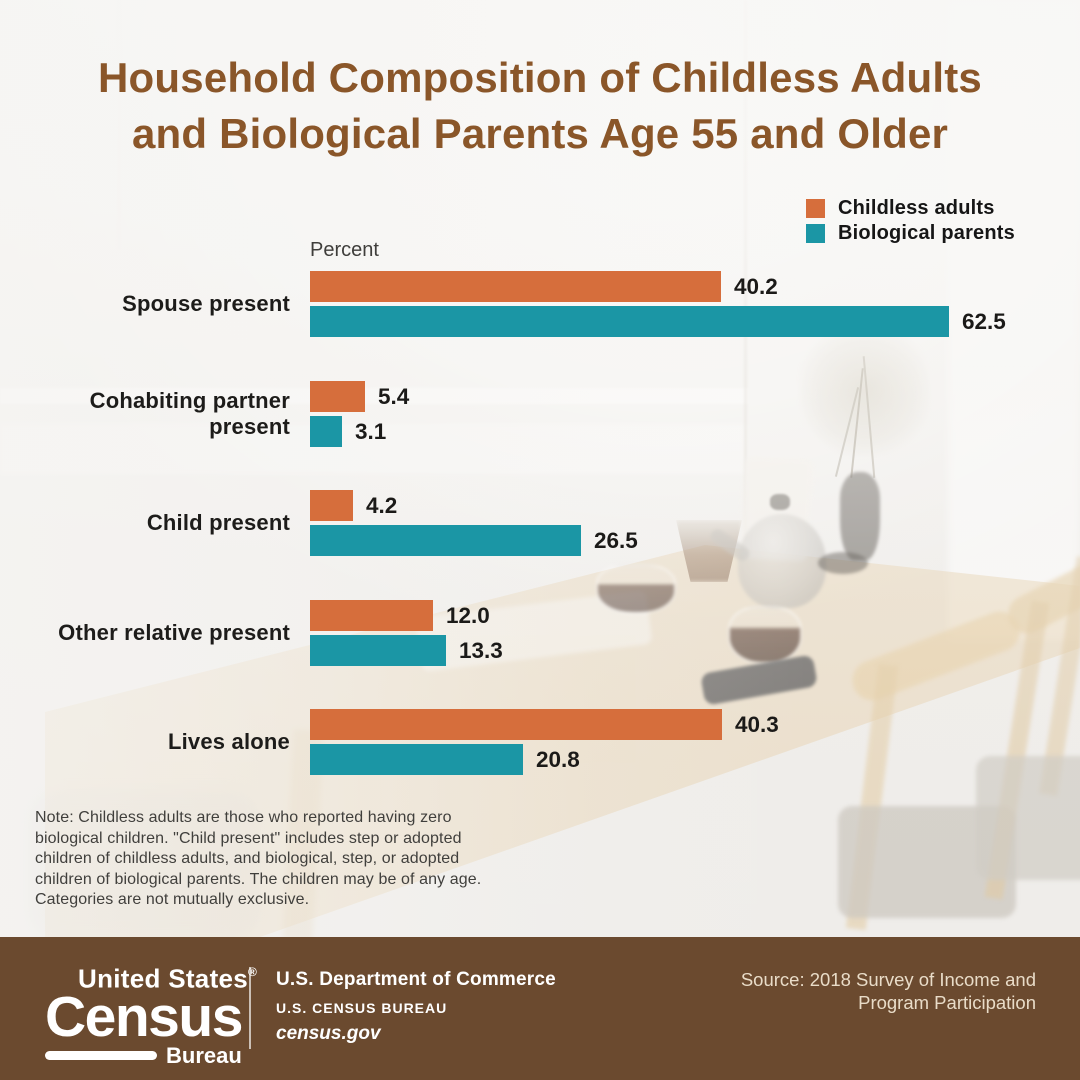  I want to click on category-label: Cohabiting partner present, so click(189, 413).